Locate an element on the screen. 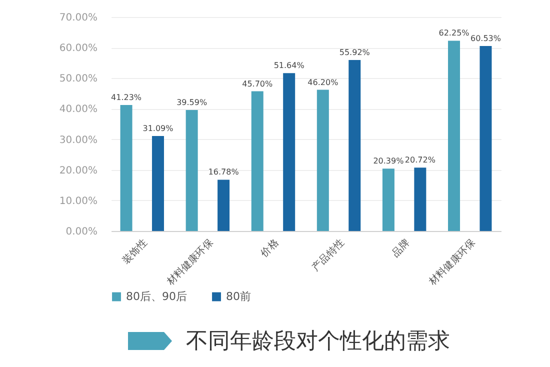 Image resolution: width=550 pixels, height=367 pixels. y-tick-label: 60.00% is located at coordinates (78, 48).